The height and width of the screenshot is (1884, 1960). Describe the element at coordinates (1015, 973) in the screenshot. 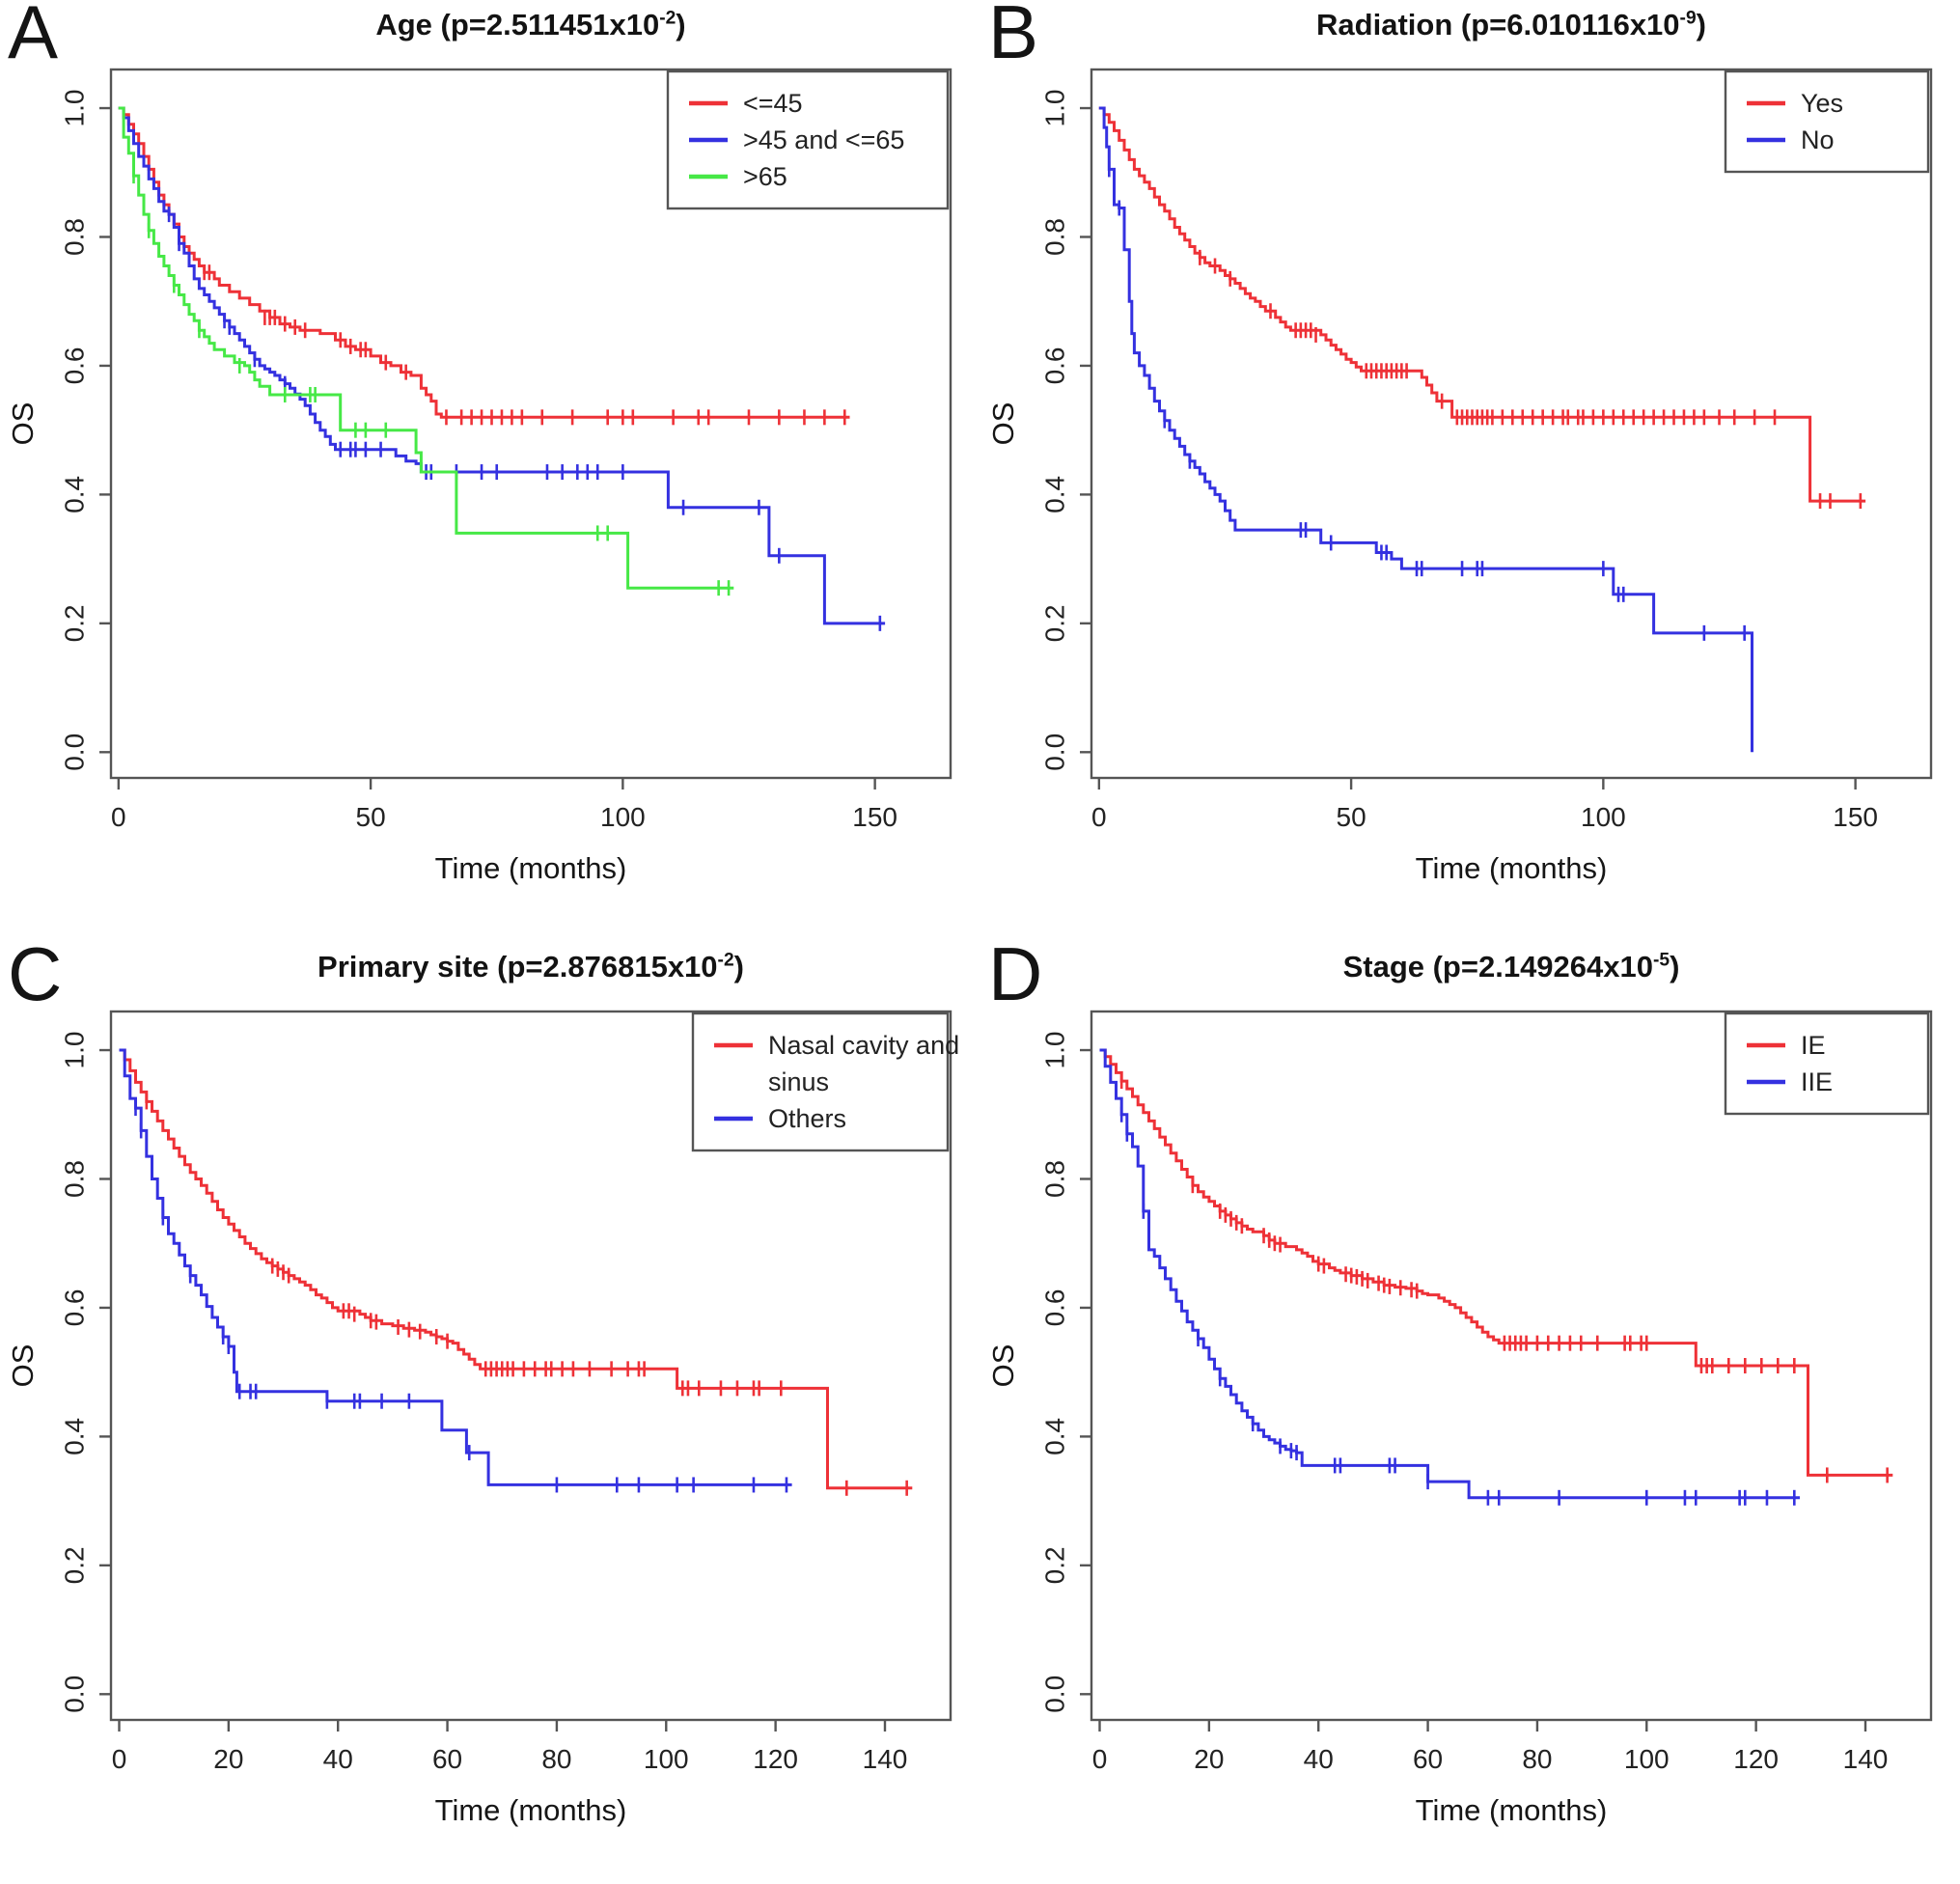

I see `panel-letter-d: D` at that location.